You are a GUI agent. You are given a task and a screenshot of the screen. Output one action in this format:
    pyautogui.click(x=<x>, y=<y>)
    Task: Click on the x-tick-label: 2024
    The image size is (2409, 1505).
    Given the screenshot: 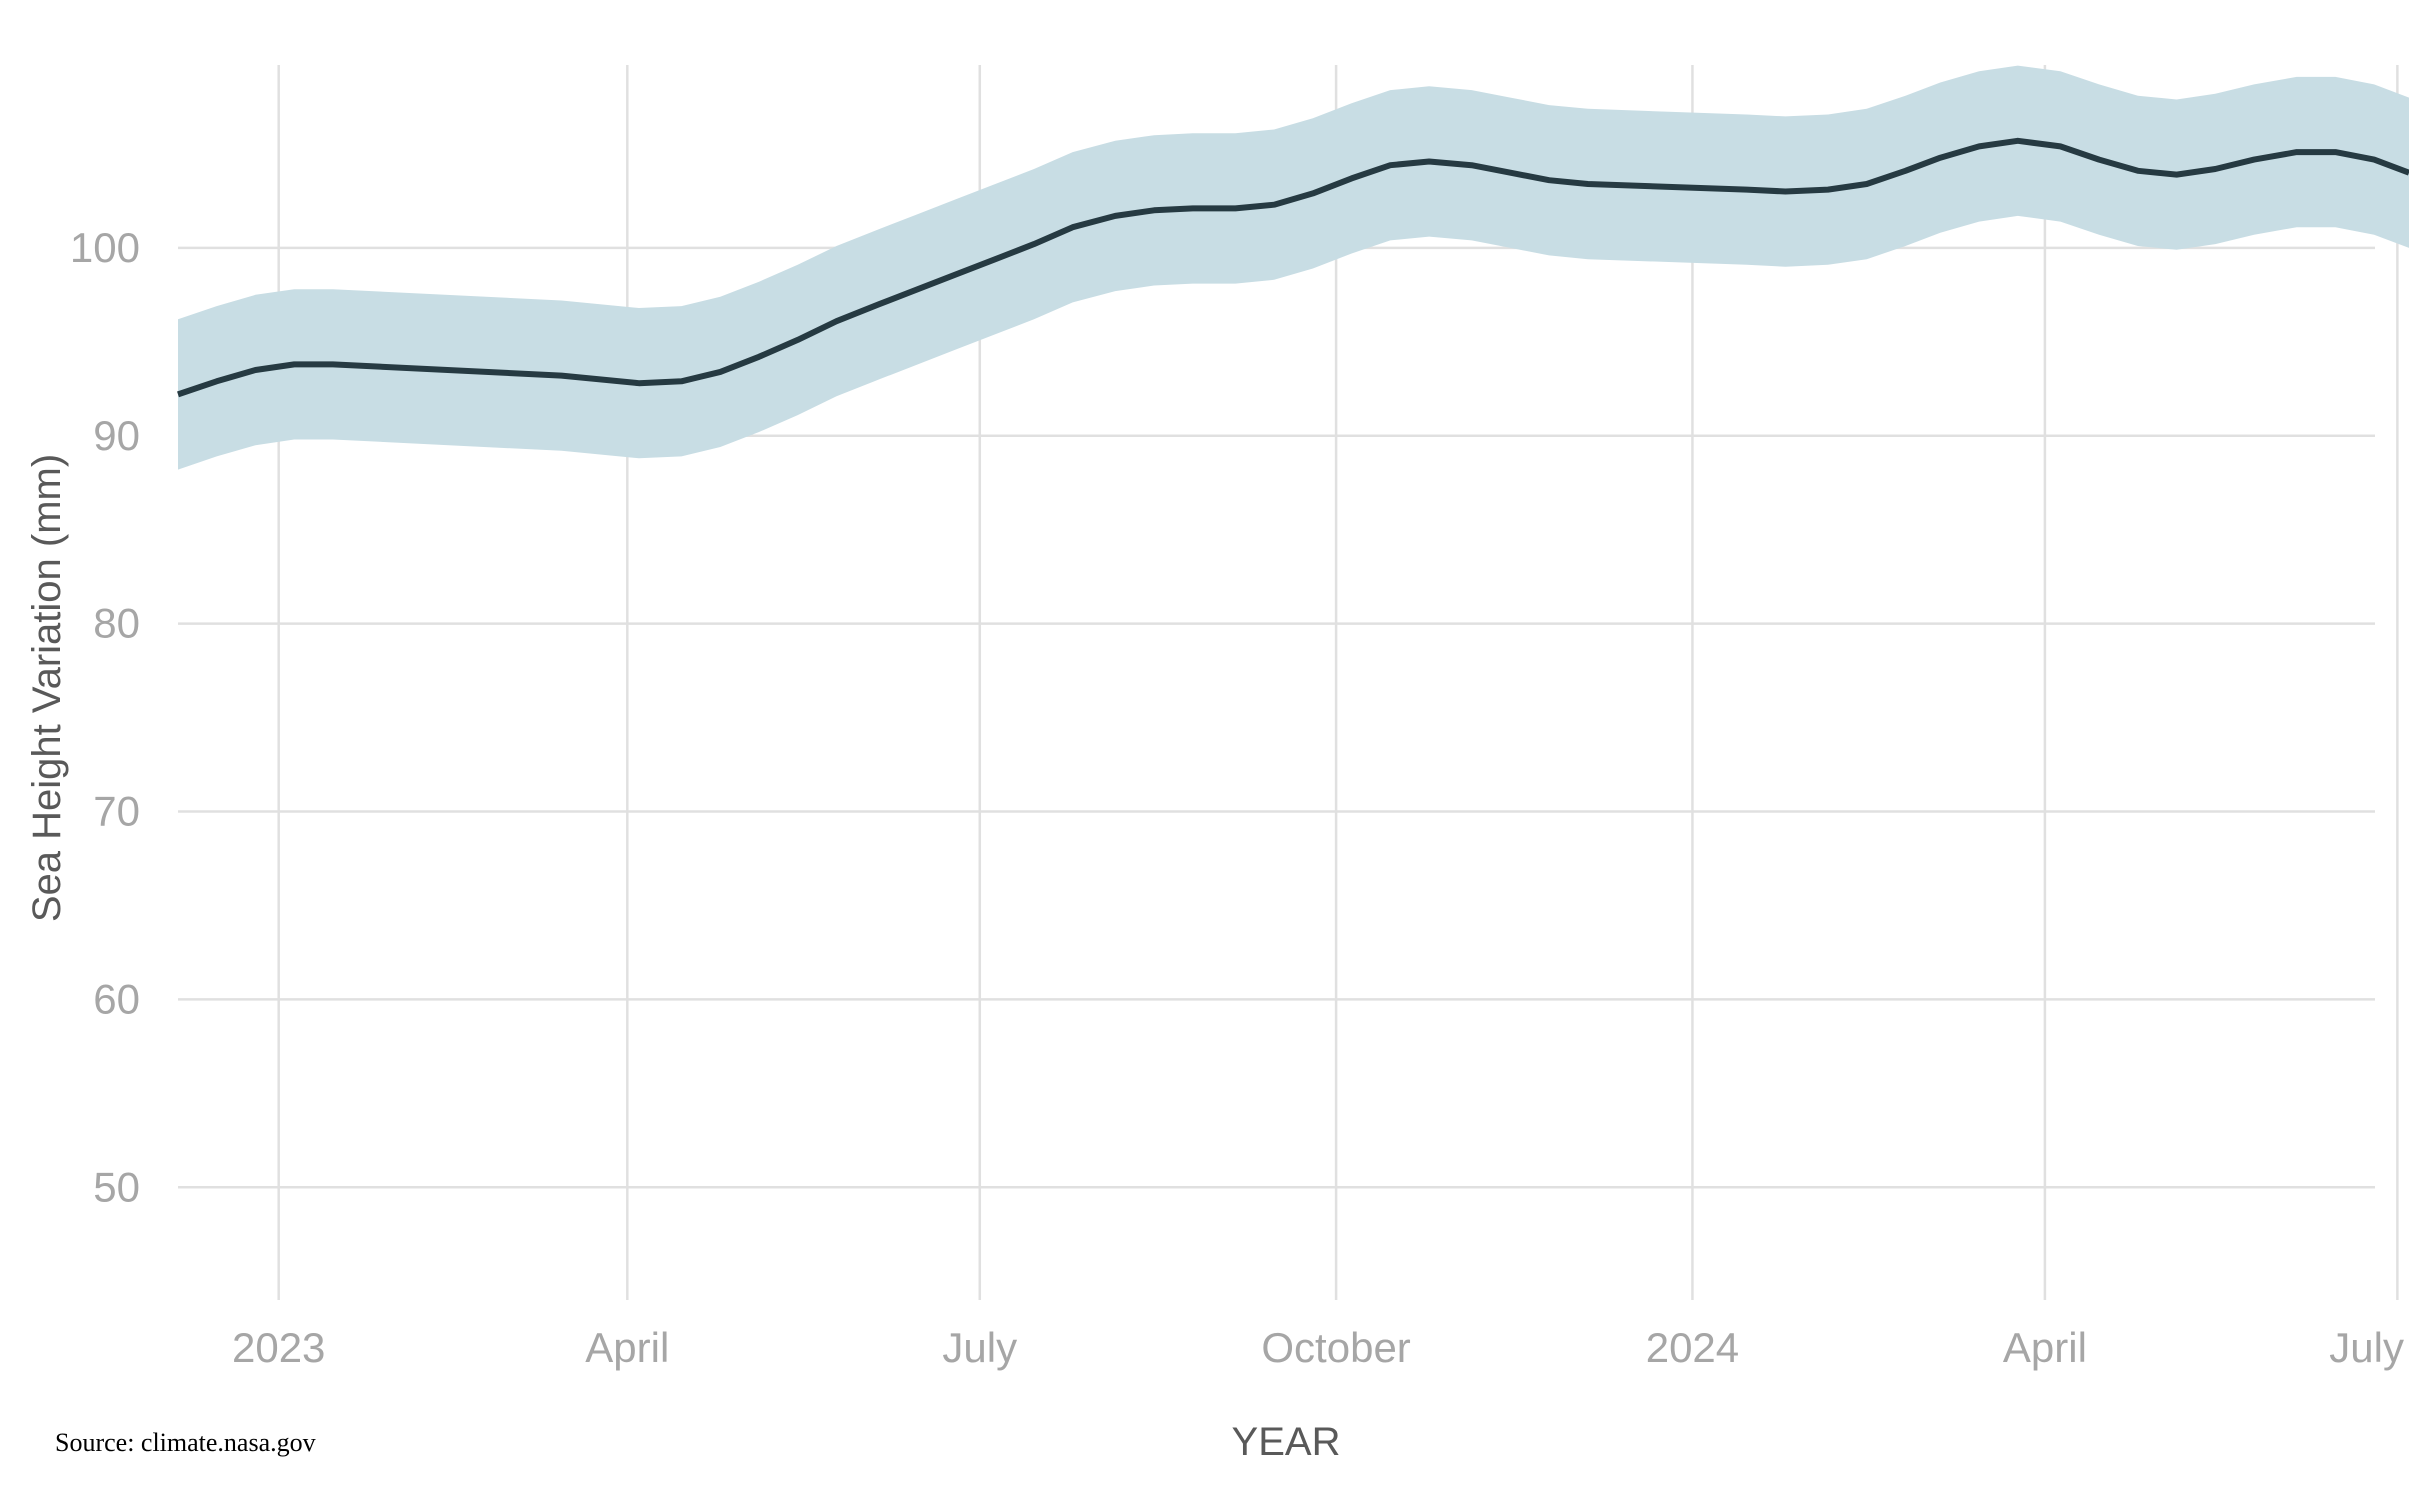 What is the action you would take?
    pyautogui.click(x=1692, y=1347)
    